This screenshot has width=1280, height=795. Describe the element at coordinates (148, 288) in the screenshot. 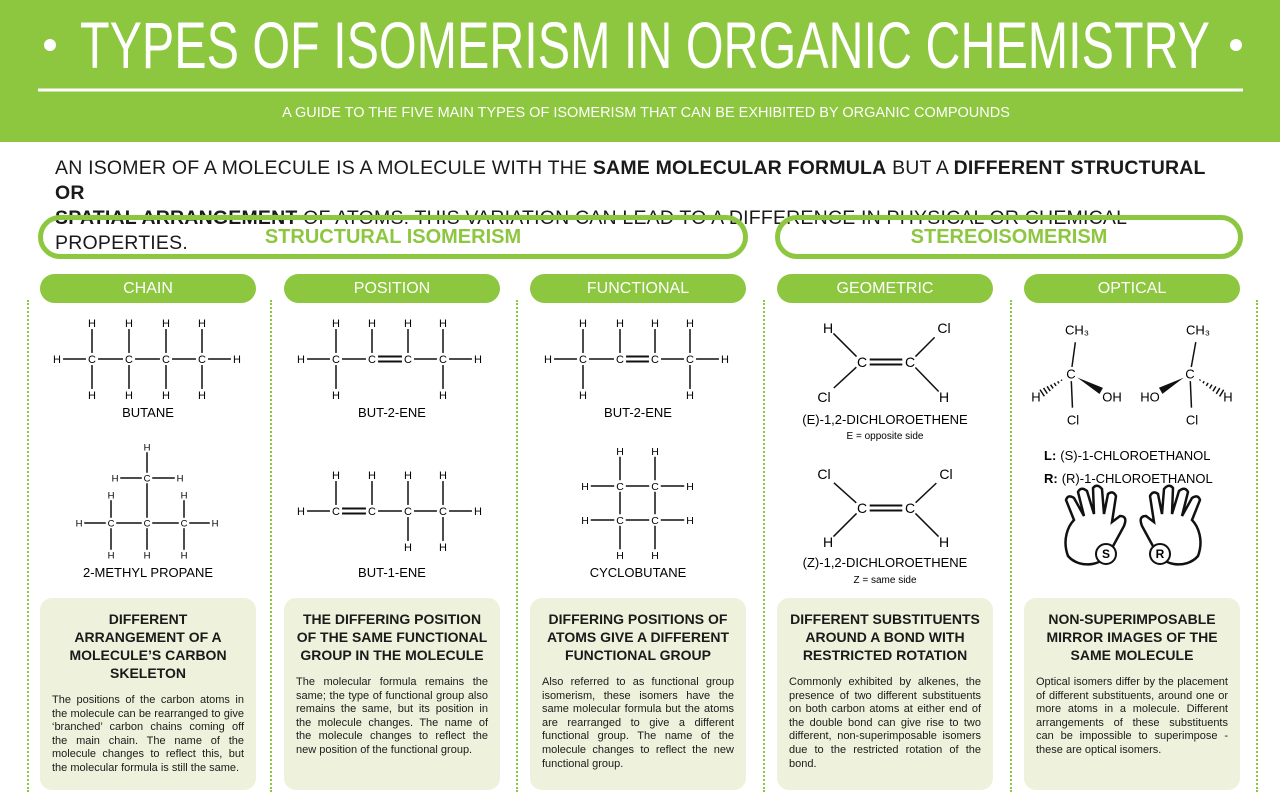

I see `column-header: CHAIN` at that location.